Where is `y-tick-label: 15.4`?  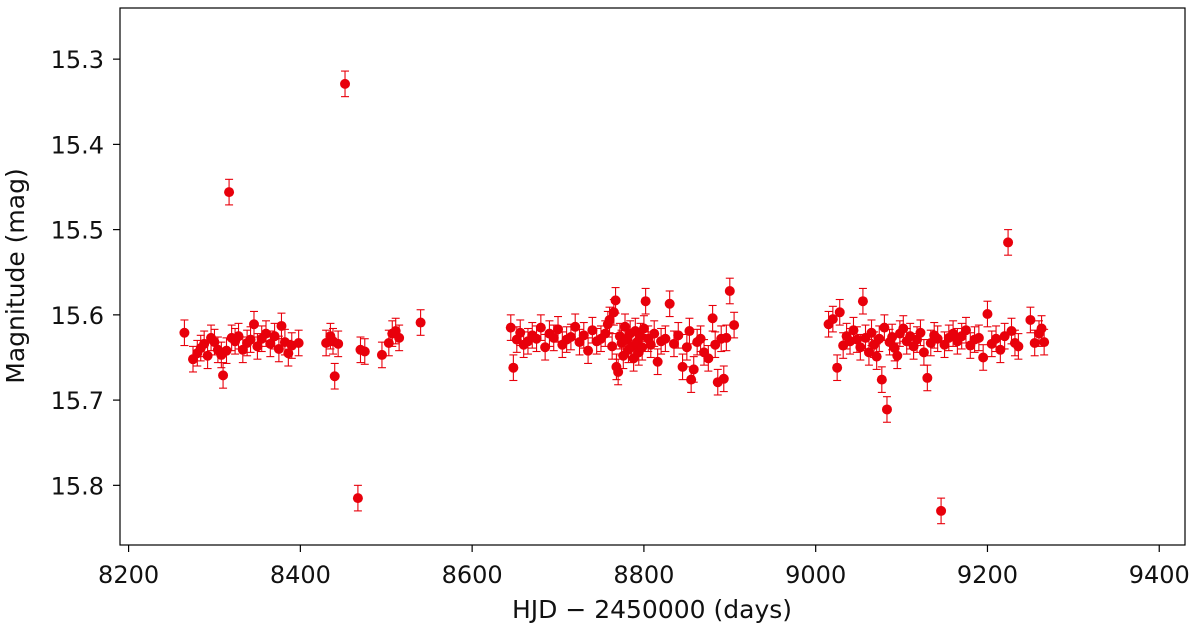
y-tick-label: 15.4 is located at coordinates (77, 145).